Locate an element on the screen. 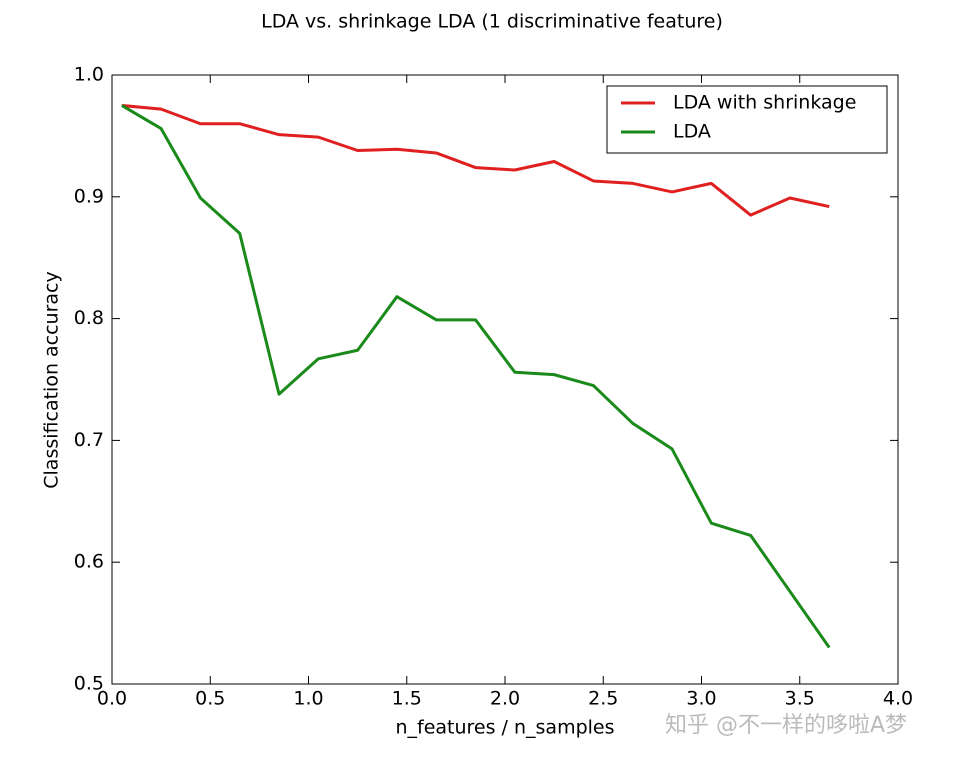 Image resolution: width=966 pixels, height=765 pixels. y-tick-label: 0.6 is located at coordinates (89, 562).